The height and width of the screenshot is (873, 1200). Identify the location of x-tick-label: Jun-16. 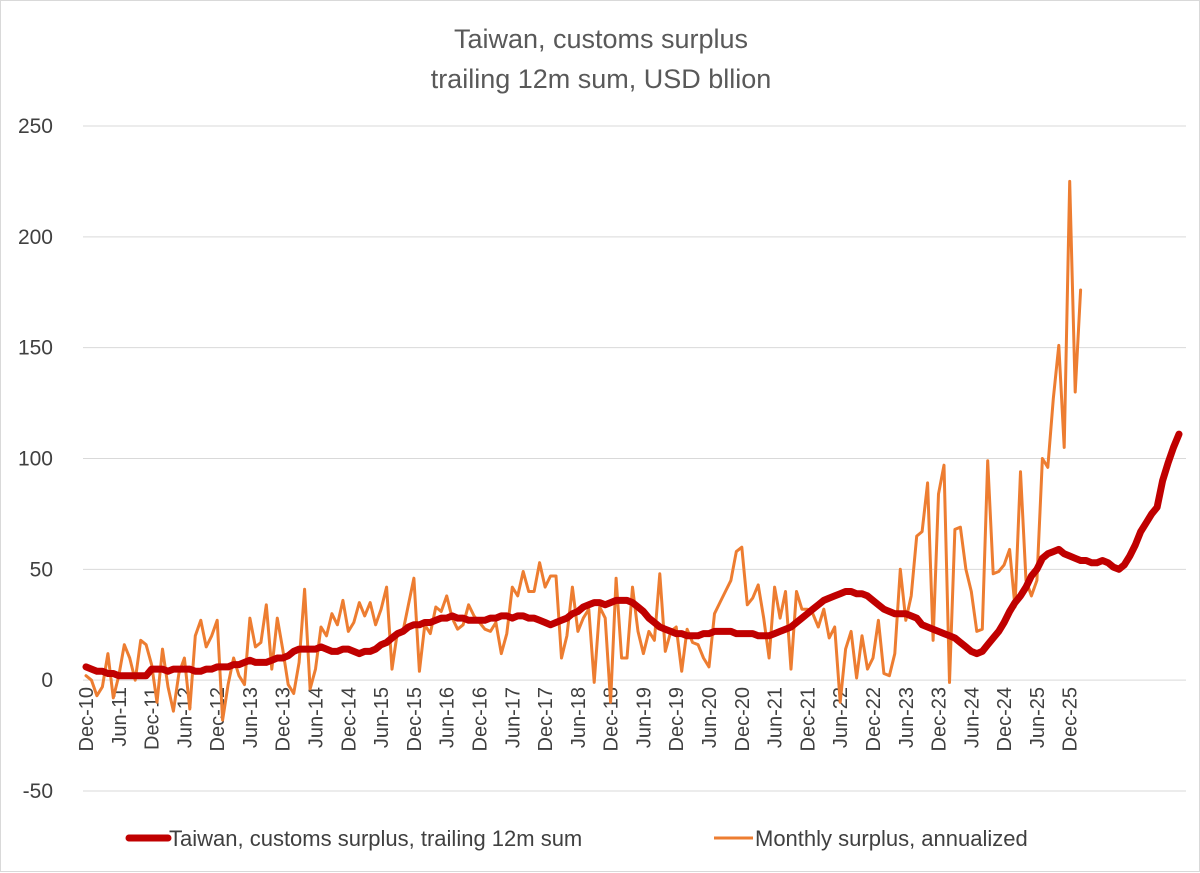
(448, 717).